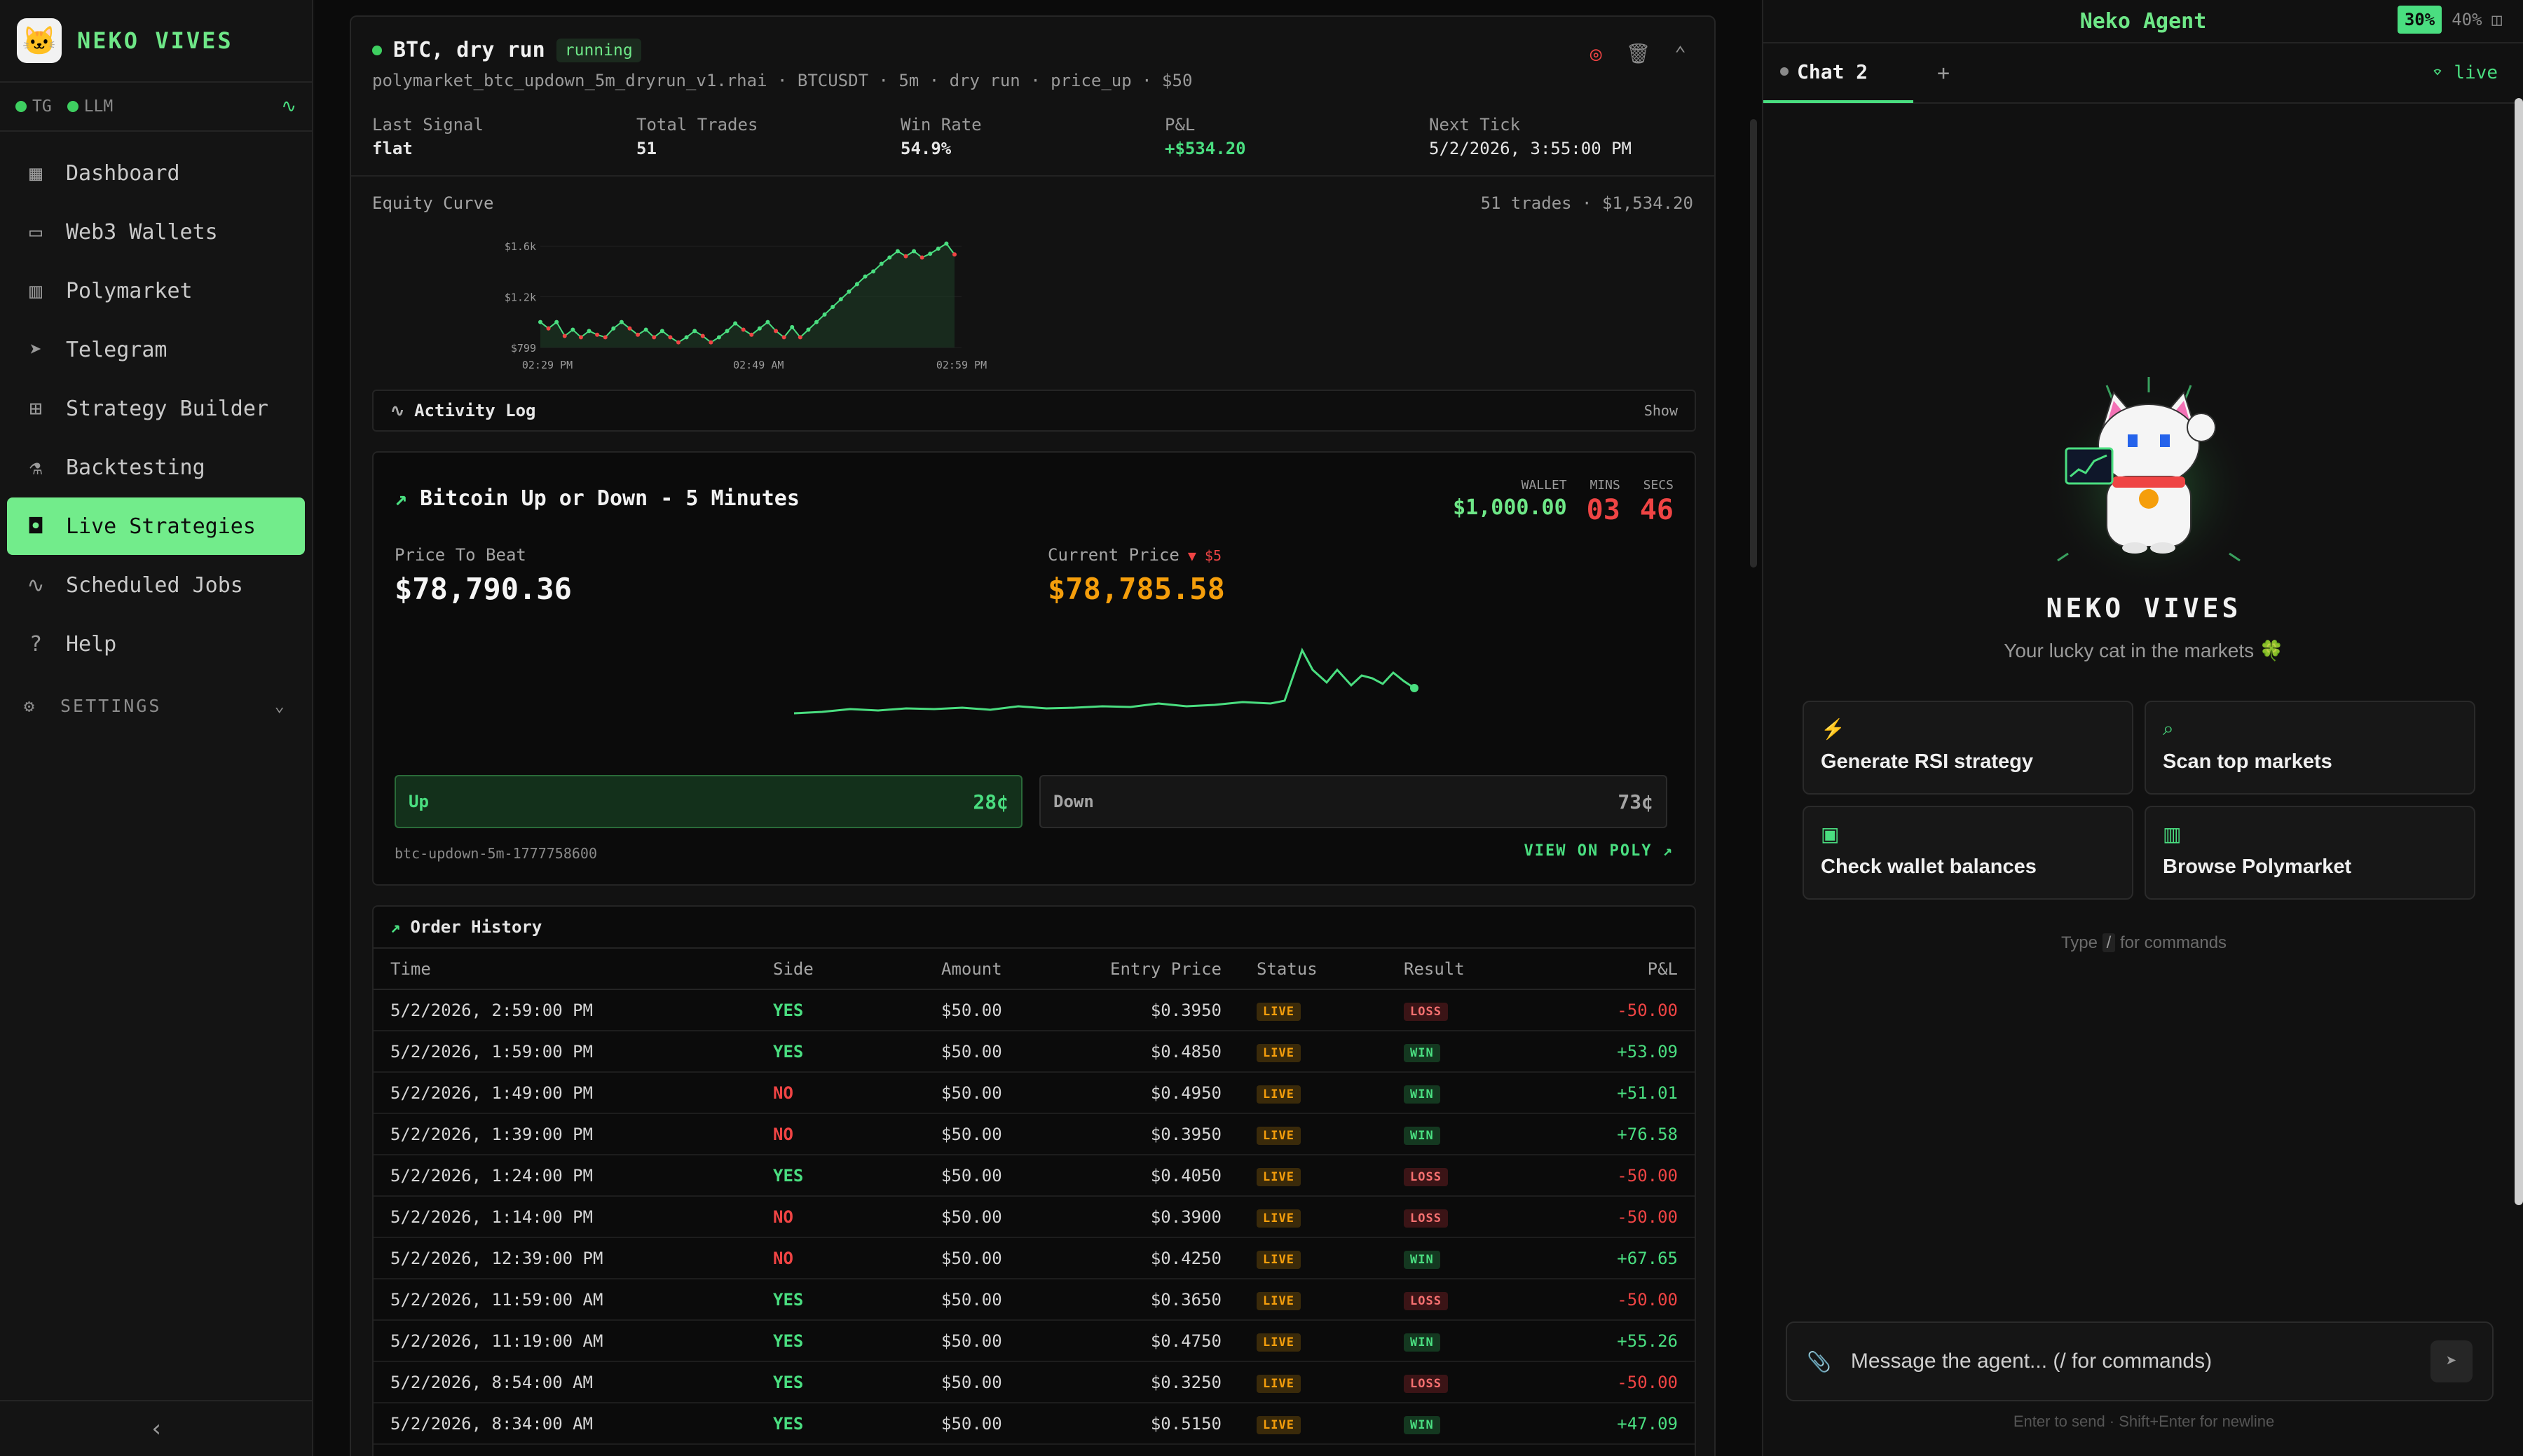 This screenshot has height=1456, width=2523. Describe the element at coordinates (1169, 1341) in the screenshot. I see `order-entry-price-cell: $0.4750` at that location.